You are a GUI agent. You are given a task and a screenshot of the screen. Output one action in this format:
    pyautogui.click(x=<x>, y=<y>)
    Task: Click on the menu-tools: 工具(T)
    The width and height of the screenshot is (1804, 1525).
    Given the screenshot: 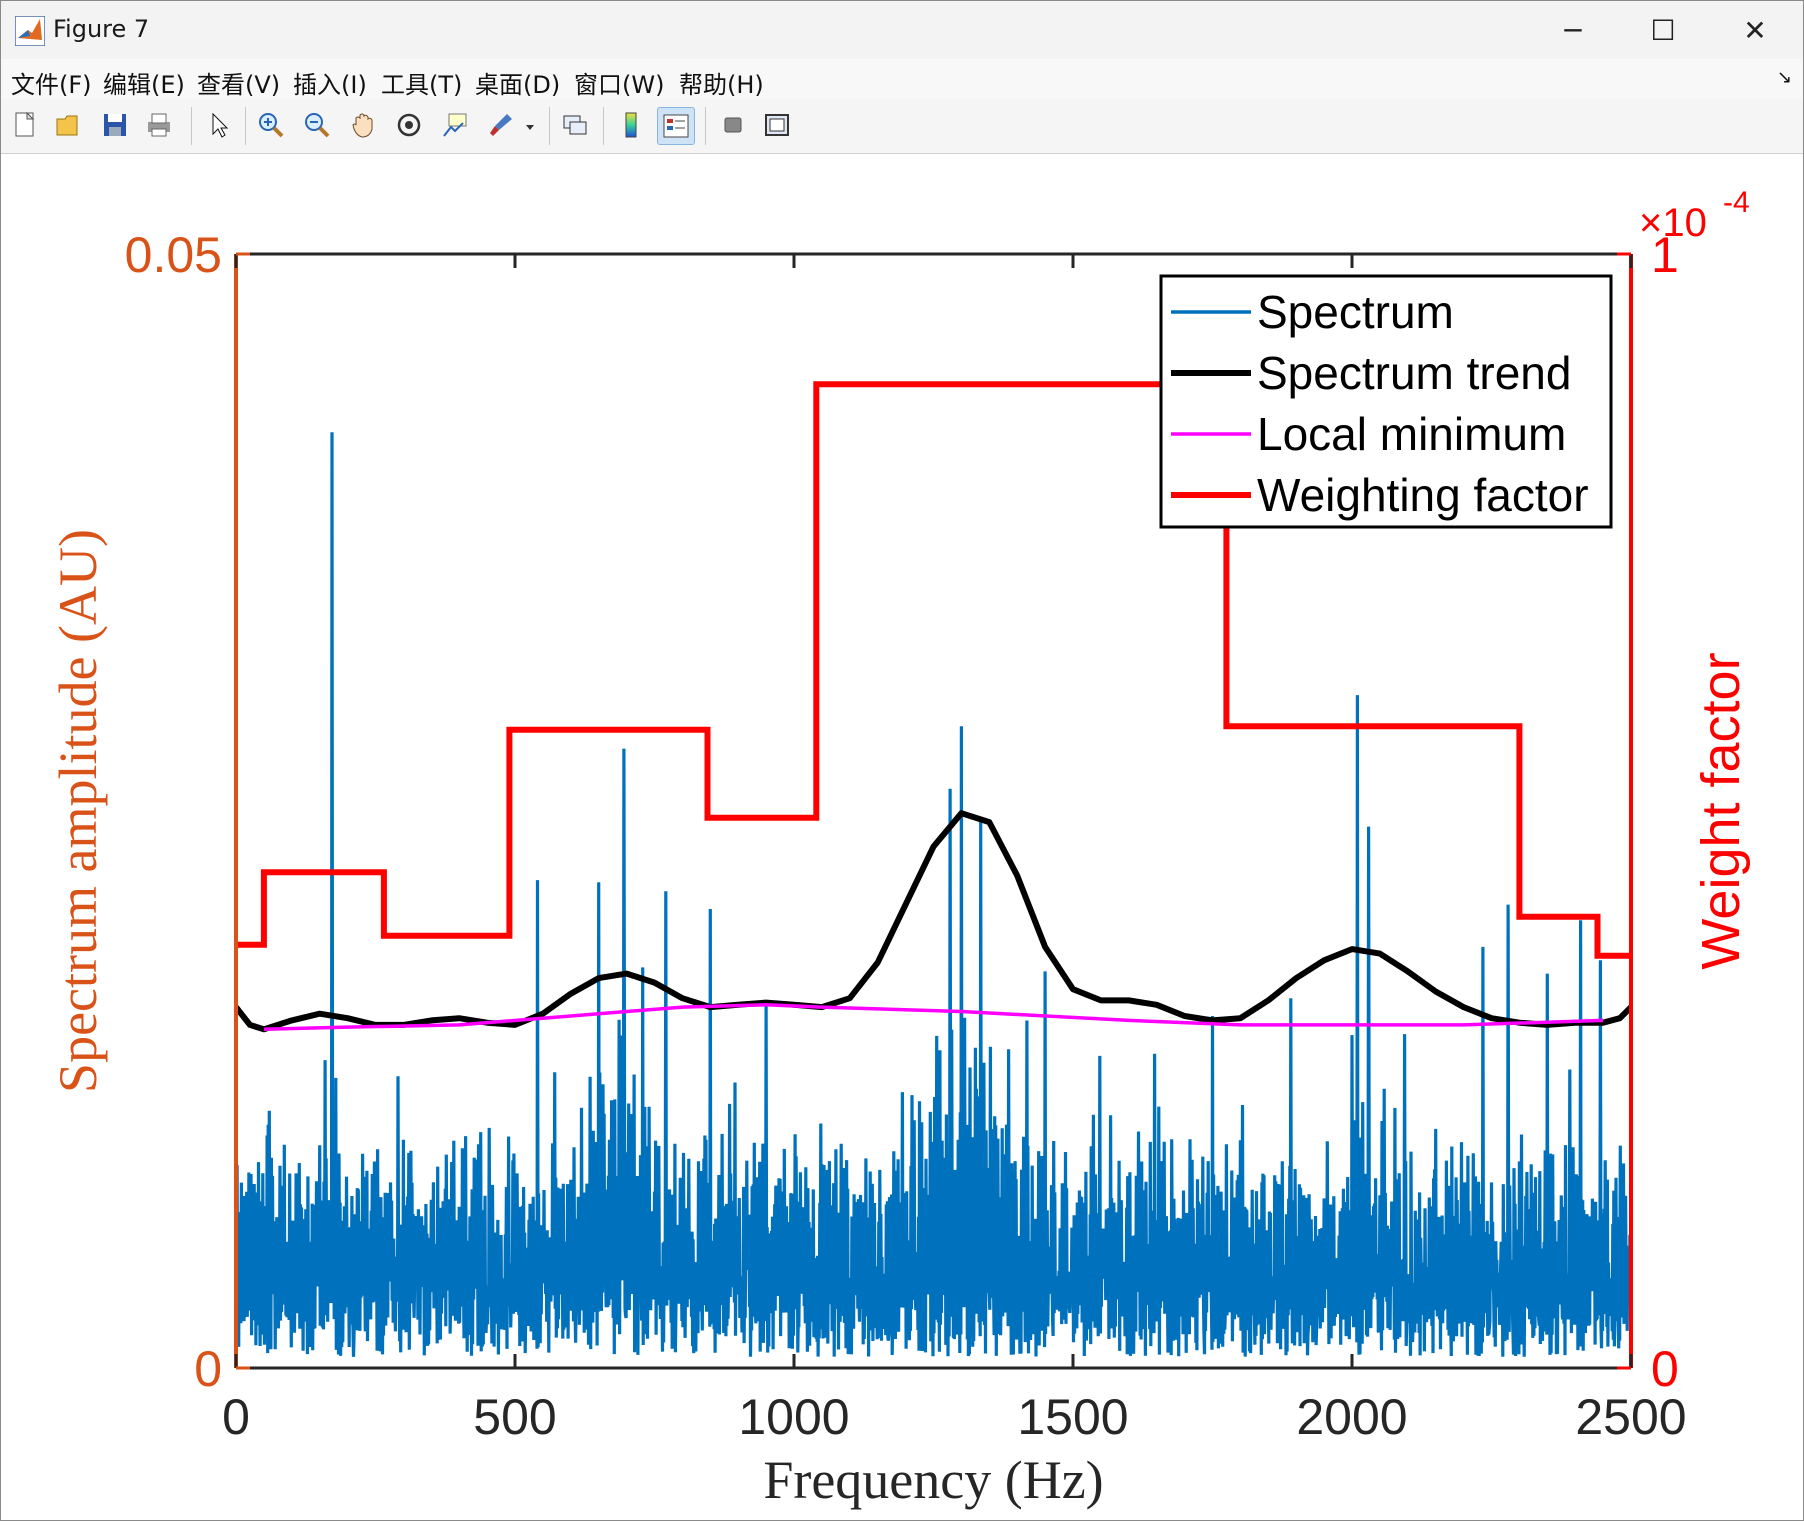 What is the action you would take?
    pyautogui.click(x=422, y=85)
    